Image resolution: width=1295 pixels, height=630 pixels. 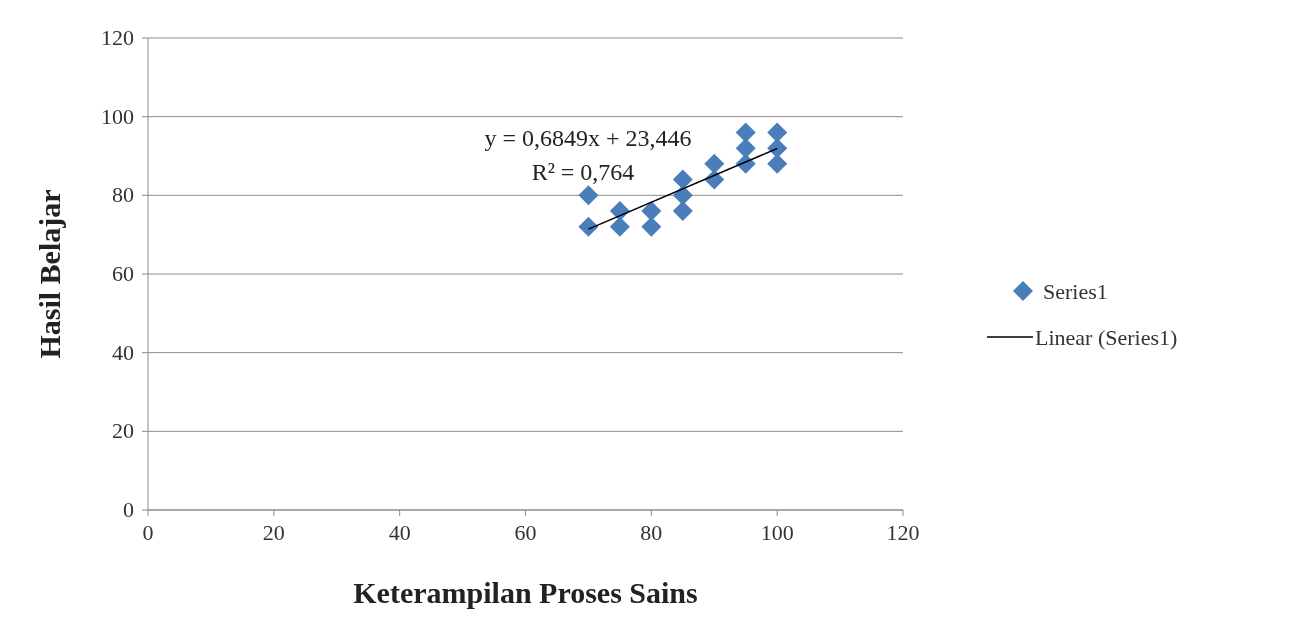 What do you see at coordinates (123, 273) in the screenshot?
I see `y-tick-label: 60` at bounding box center [123, 273].